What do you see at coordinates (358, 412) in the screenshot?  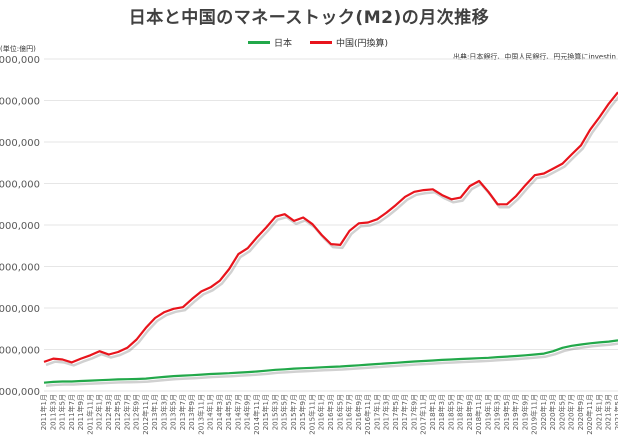 I see `x-tick-label: 2016年9月` at bounding box center [358, 412].